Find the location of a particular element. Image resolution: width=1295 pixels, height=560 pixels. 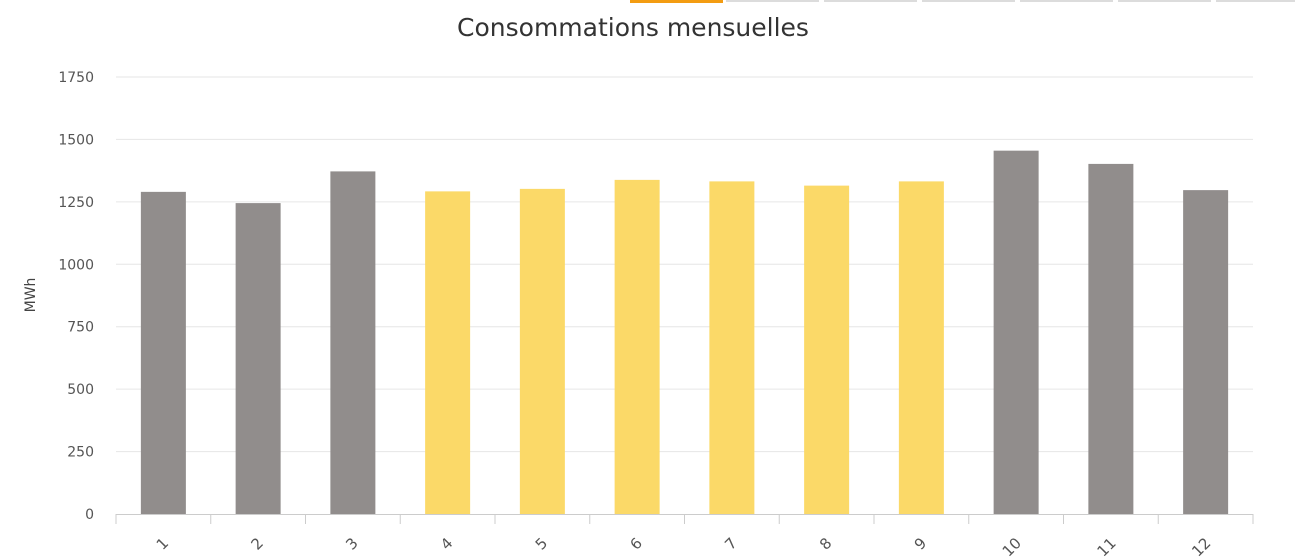

x-tick-label: 1 is located at coordinates (162, 543).